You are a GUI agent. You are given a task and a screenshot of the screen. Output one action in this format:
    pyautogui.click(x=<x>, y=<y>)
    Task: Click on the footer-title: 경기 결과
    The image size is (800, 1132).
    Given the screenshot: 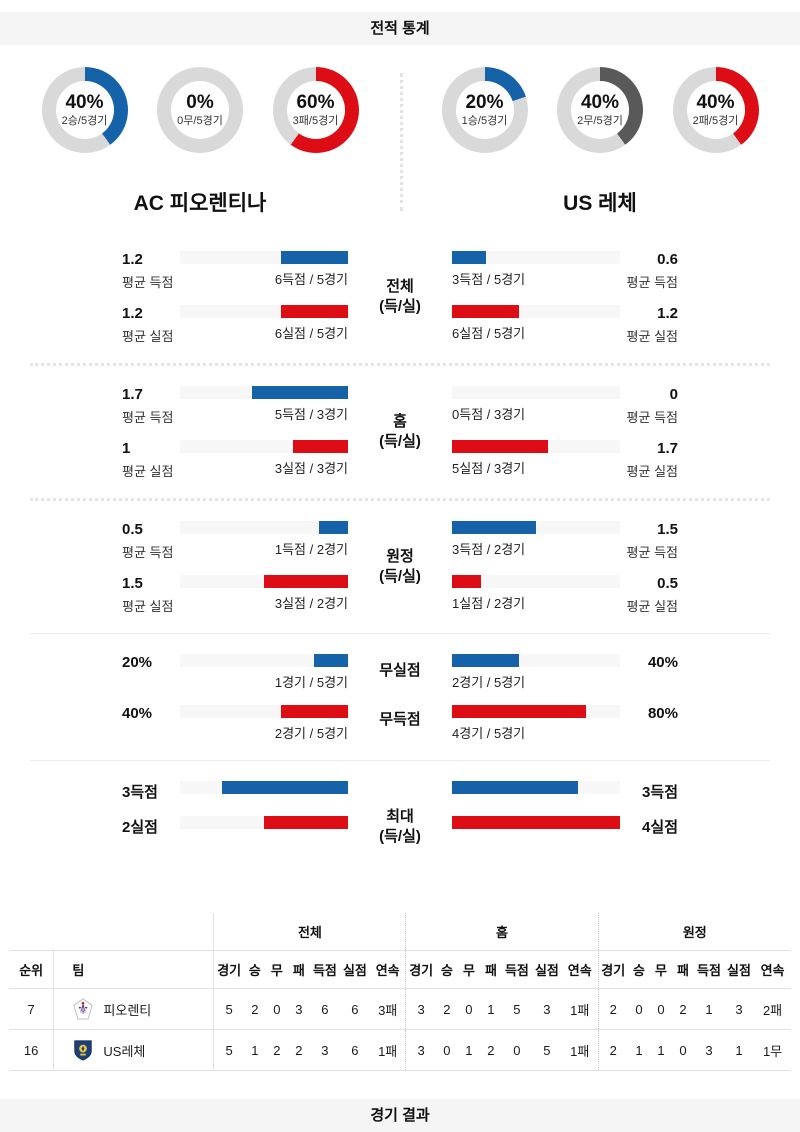 What is the action you would take?
    pyautogui.click(x=400, y=1115)
    